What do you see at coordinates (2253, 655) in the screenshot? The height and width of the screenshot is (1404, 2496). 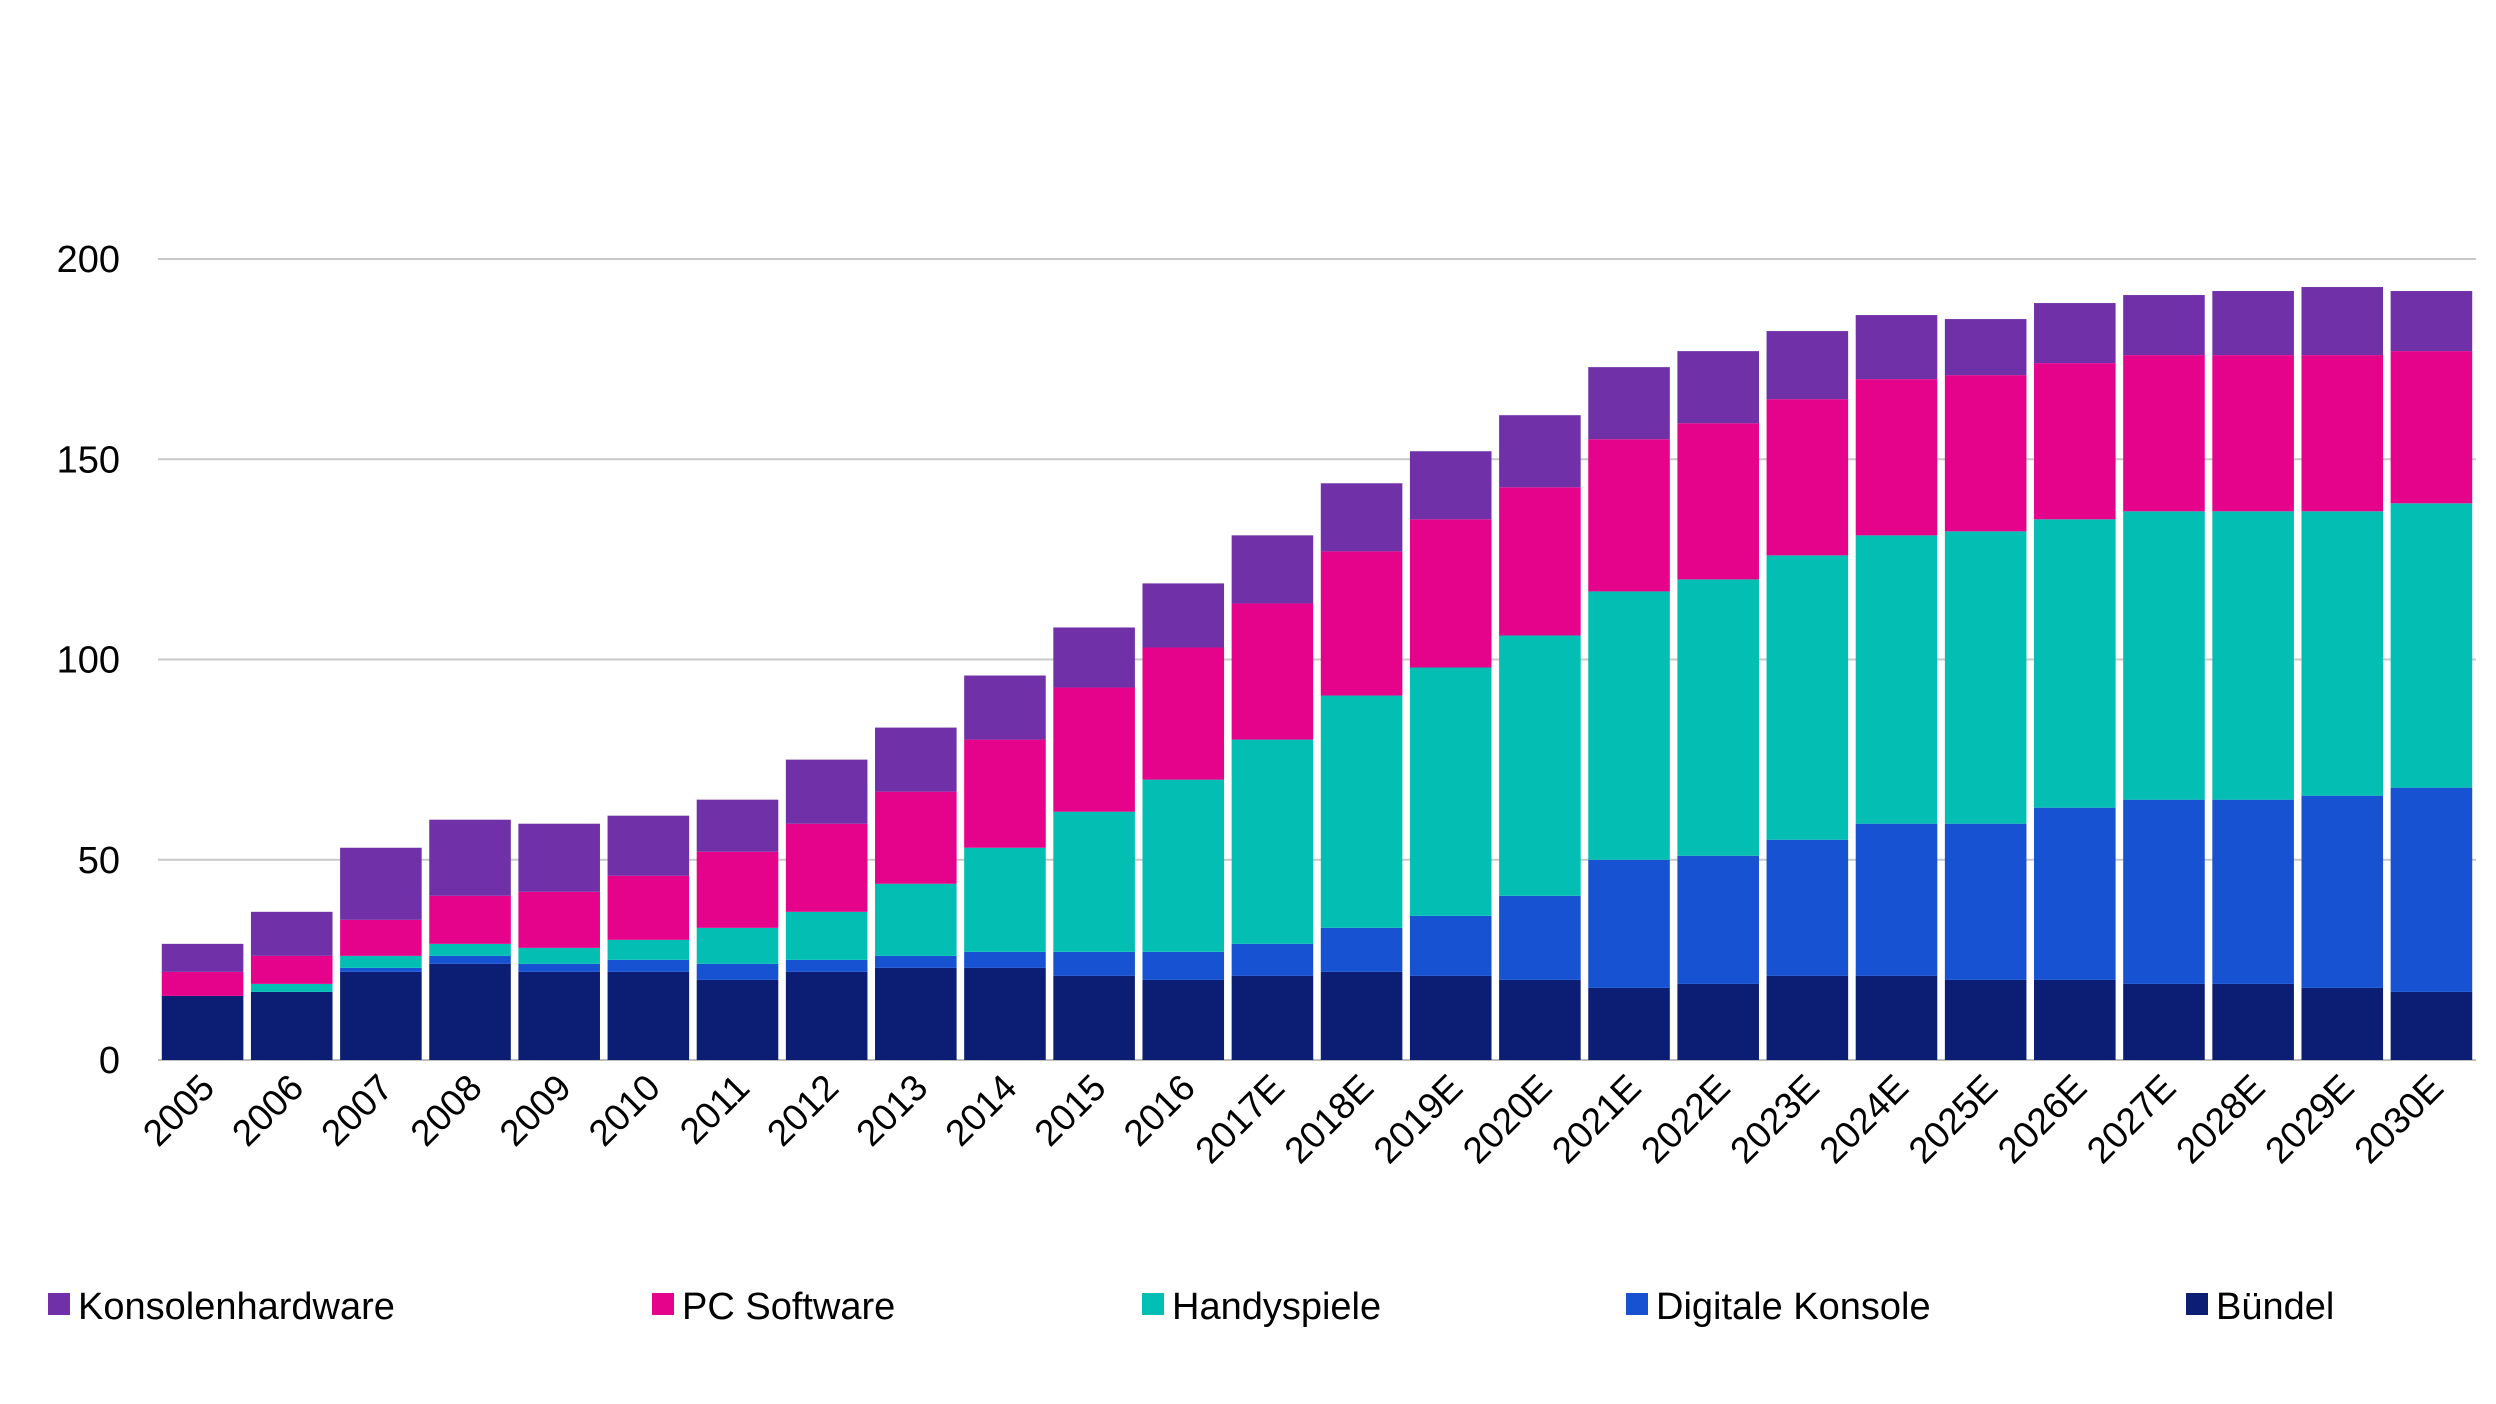 I see `bar-segment-handyspiele-2028E` at bounding box center [2253, 655].